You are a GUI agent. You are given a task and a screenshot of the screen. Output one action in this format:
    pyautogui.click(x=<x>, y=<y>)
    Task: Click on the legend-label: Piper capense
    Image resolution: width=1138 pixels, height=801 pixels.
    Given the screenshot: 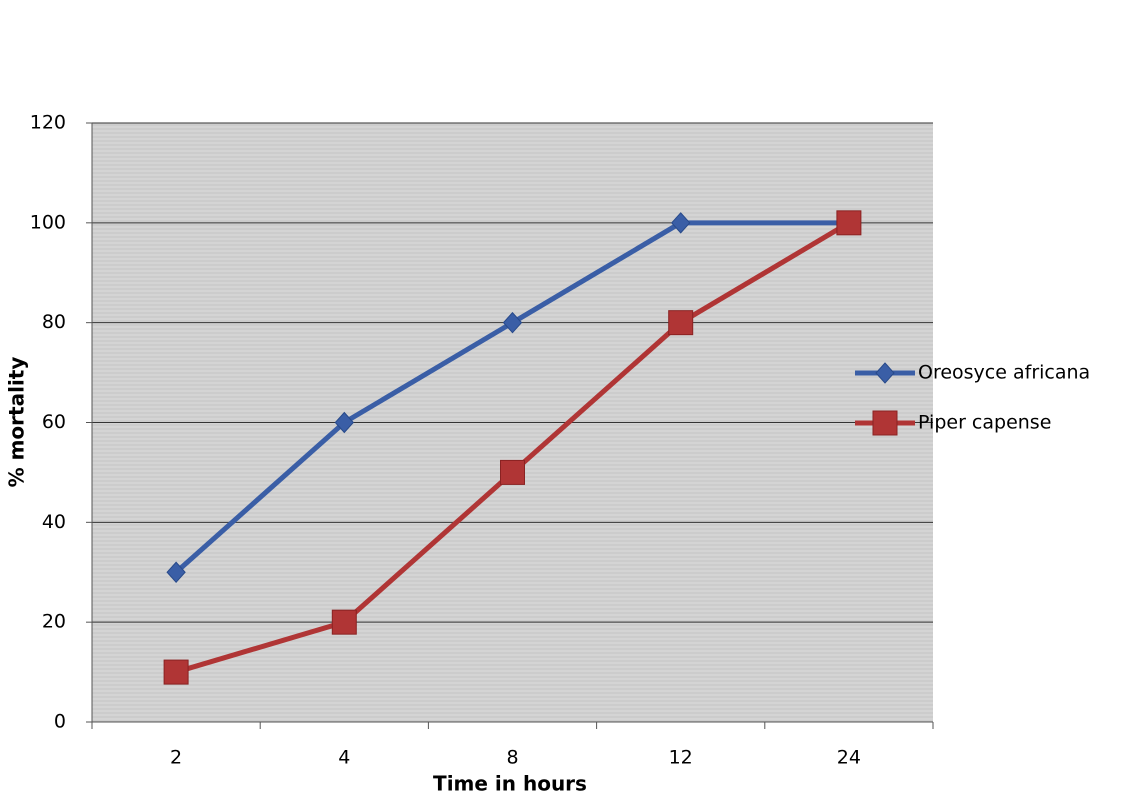 What is the action you would take?
    pyautogui.click(x=984, y=423)
    